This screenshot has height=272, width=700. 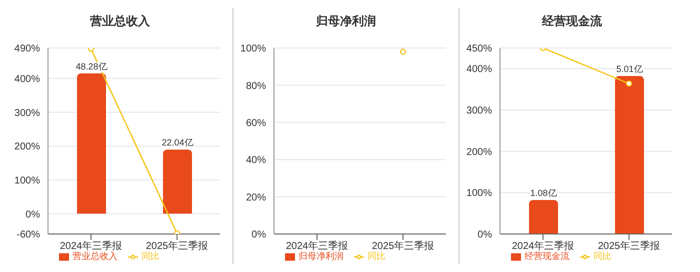 I want to click on y-tick-label: 450%, so click(x=479, y=49).